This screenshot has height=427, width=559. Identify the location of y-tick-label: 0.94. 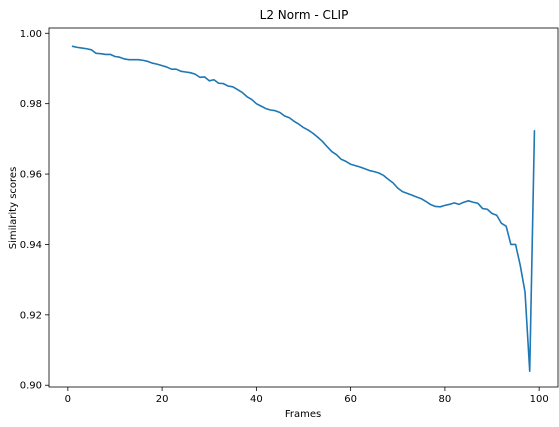
(31, 245).